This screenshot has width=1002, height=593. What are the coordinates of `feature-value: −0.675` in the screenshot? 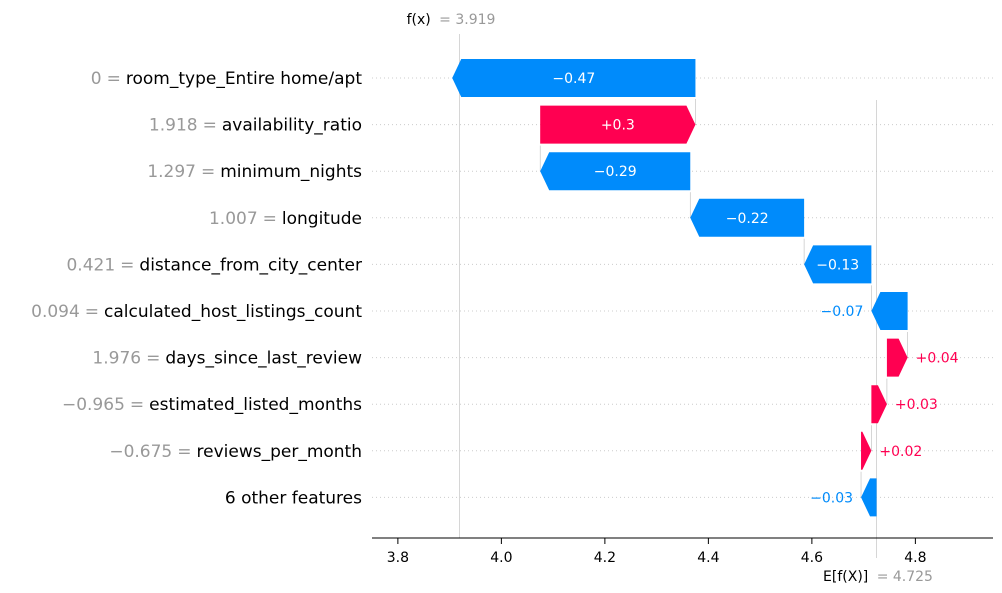 It's located at (140, 452).